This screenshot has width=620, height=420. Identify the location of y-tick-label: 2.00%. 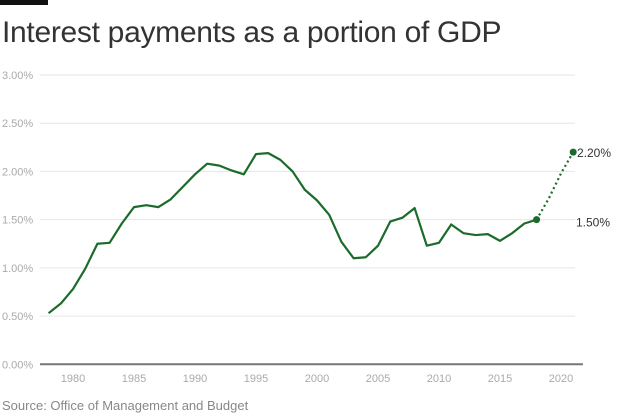
(17, 172).